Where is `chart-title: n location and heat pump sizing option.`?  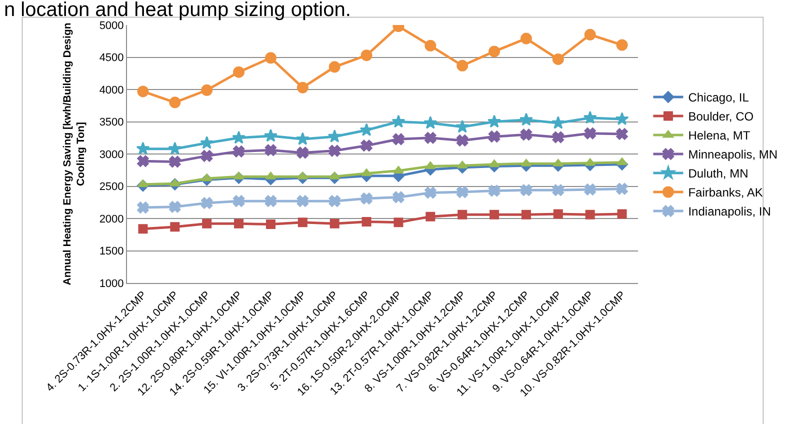 chart-title: n location and heat pump sizing option. is located at coordinates (177, 11).